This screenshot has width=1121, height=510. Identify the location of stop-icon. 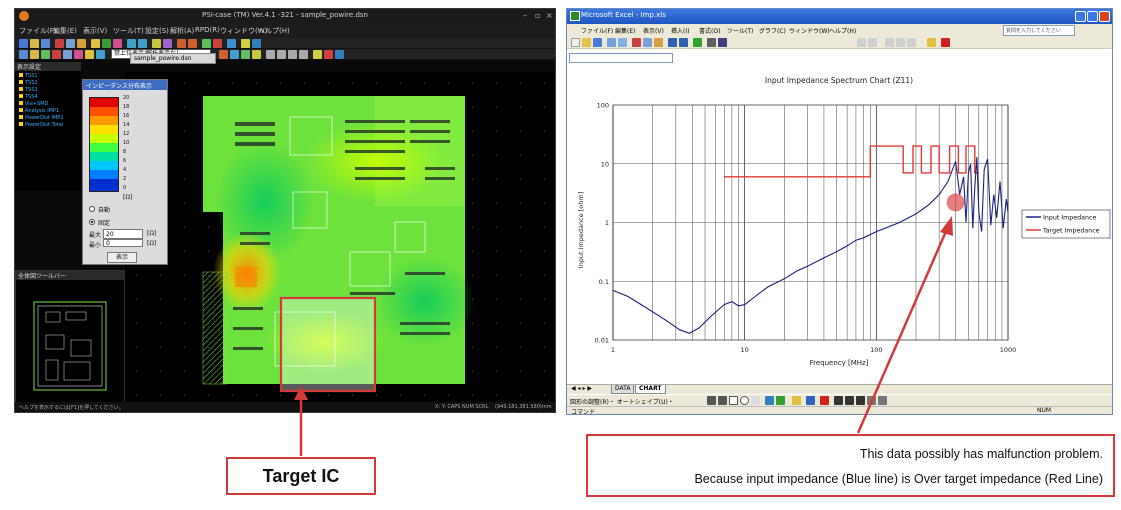
(217, 43).